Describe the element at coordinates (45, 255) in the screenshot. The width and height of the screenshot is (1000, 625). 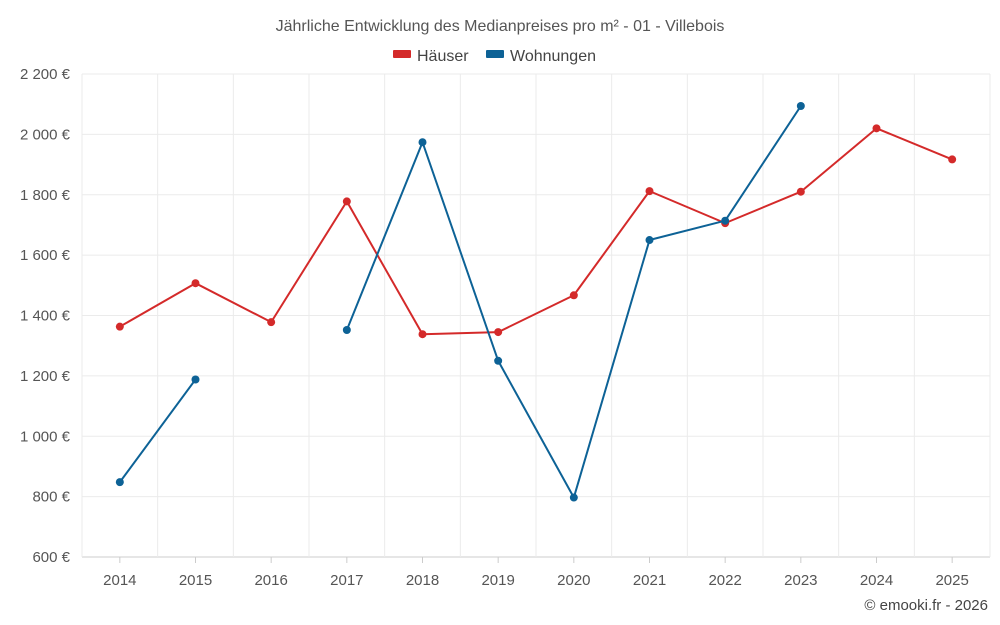
I see `y-tick-label: 1 600 €` at that location.